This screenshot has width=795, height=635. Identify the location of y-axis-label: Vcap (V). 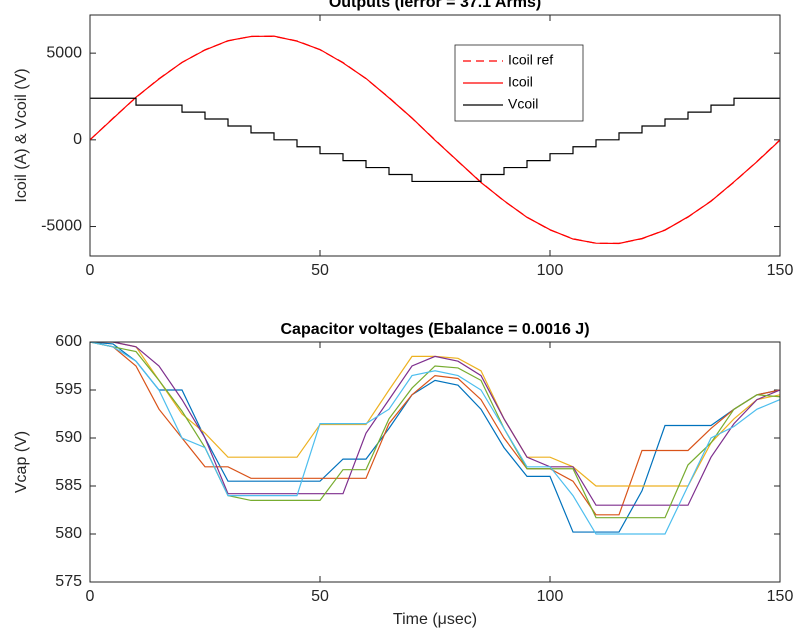
(21, 462).